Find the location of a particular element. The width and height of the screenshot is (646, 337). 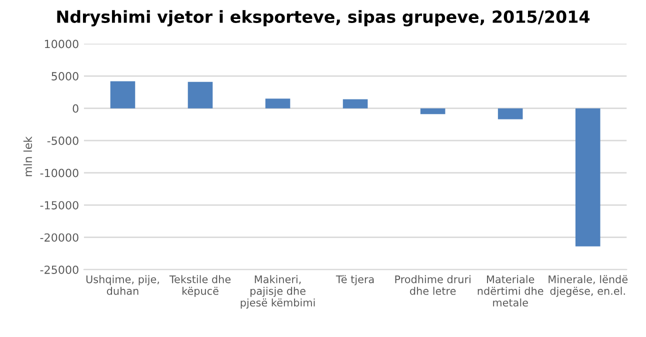

y-tick-label: -20000 is located at coordinates (59, 237).